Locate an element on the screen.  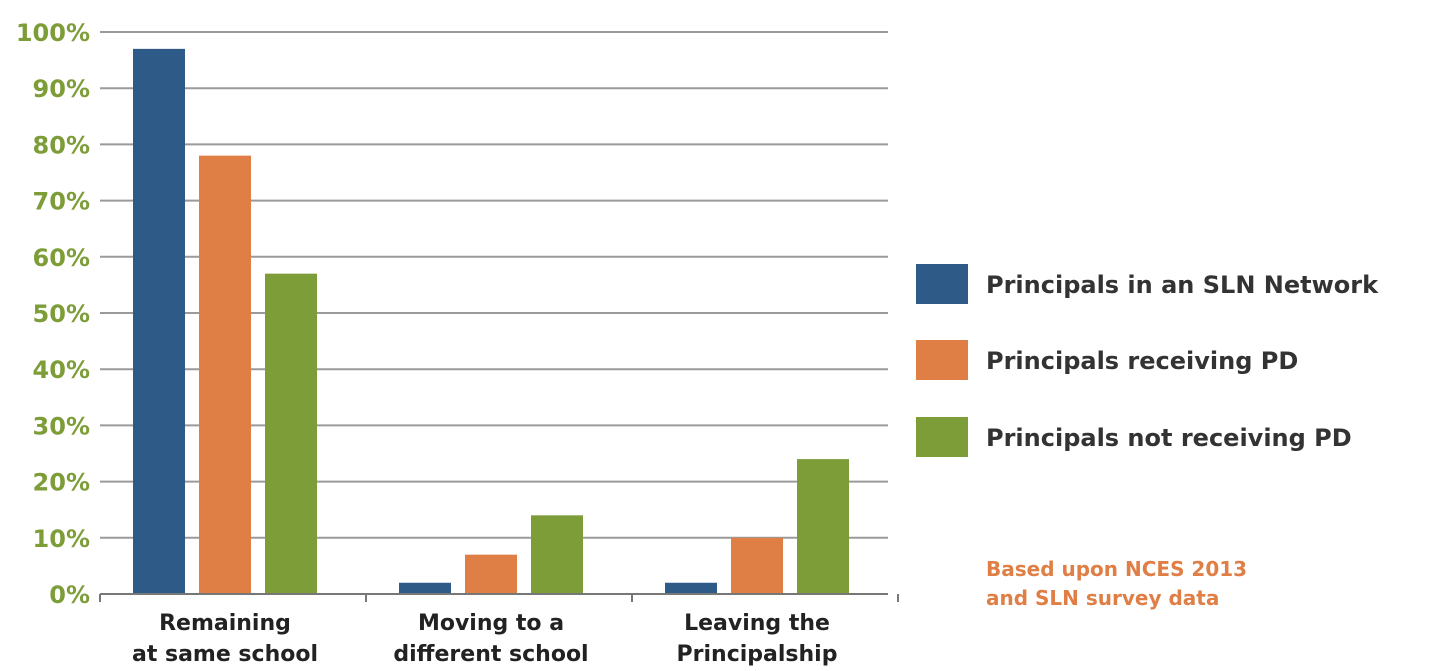
x-category-label: Leaving the is located at coordinates (757, 623).